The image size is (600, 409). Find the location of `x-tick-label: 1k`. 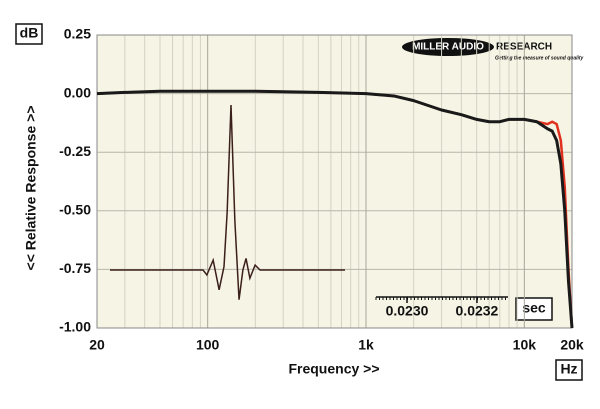

x-tick-label: 1k is located at coordinates (366, 345).